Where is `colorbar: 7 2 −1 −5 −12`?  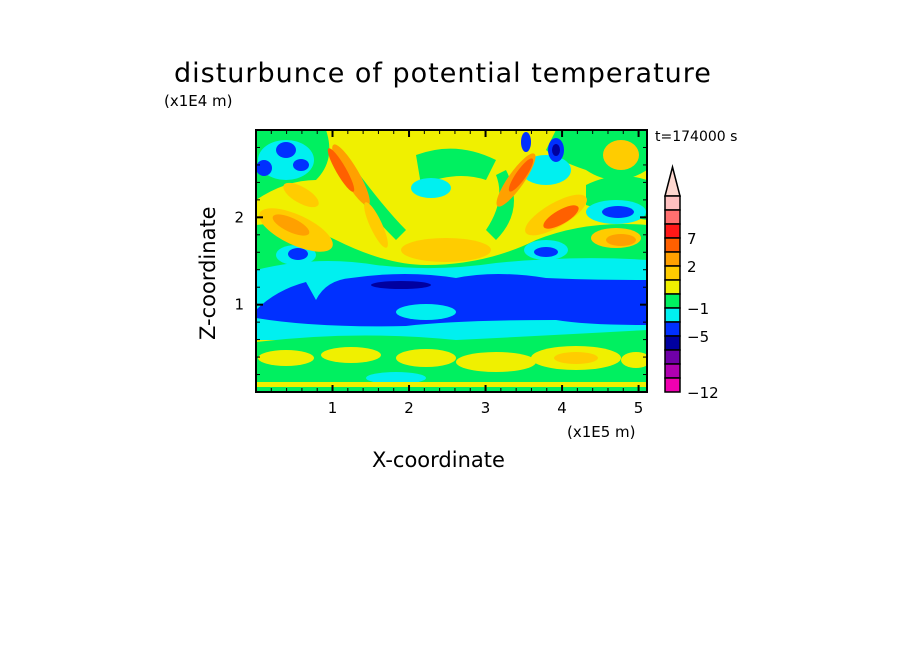
colorbar: 7 2 −1 −5 −12 is located at coordinates (691, 283).